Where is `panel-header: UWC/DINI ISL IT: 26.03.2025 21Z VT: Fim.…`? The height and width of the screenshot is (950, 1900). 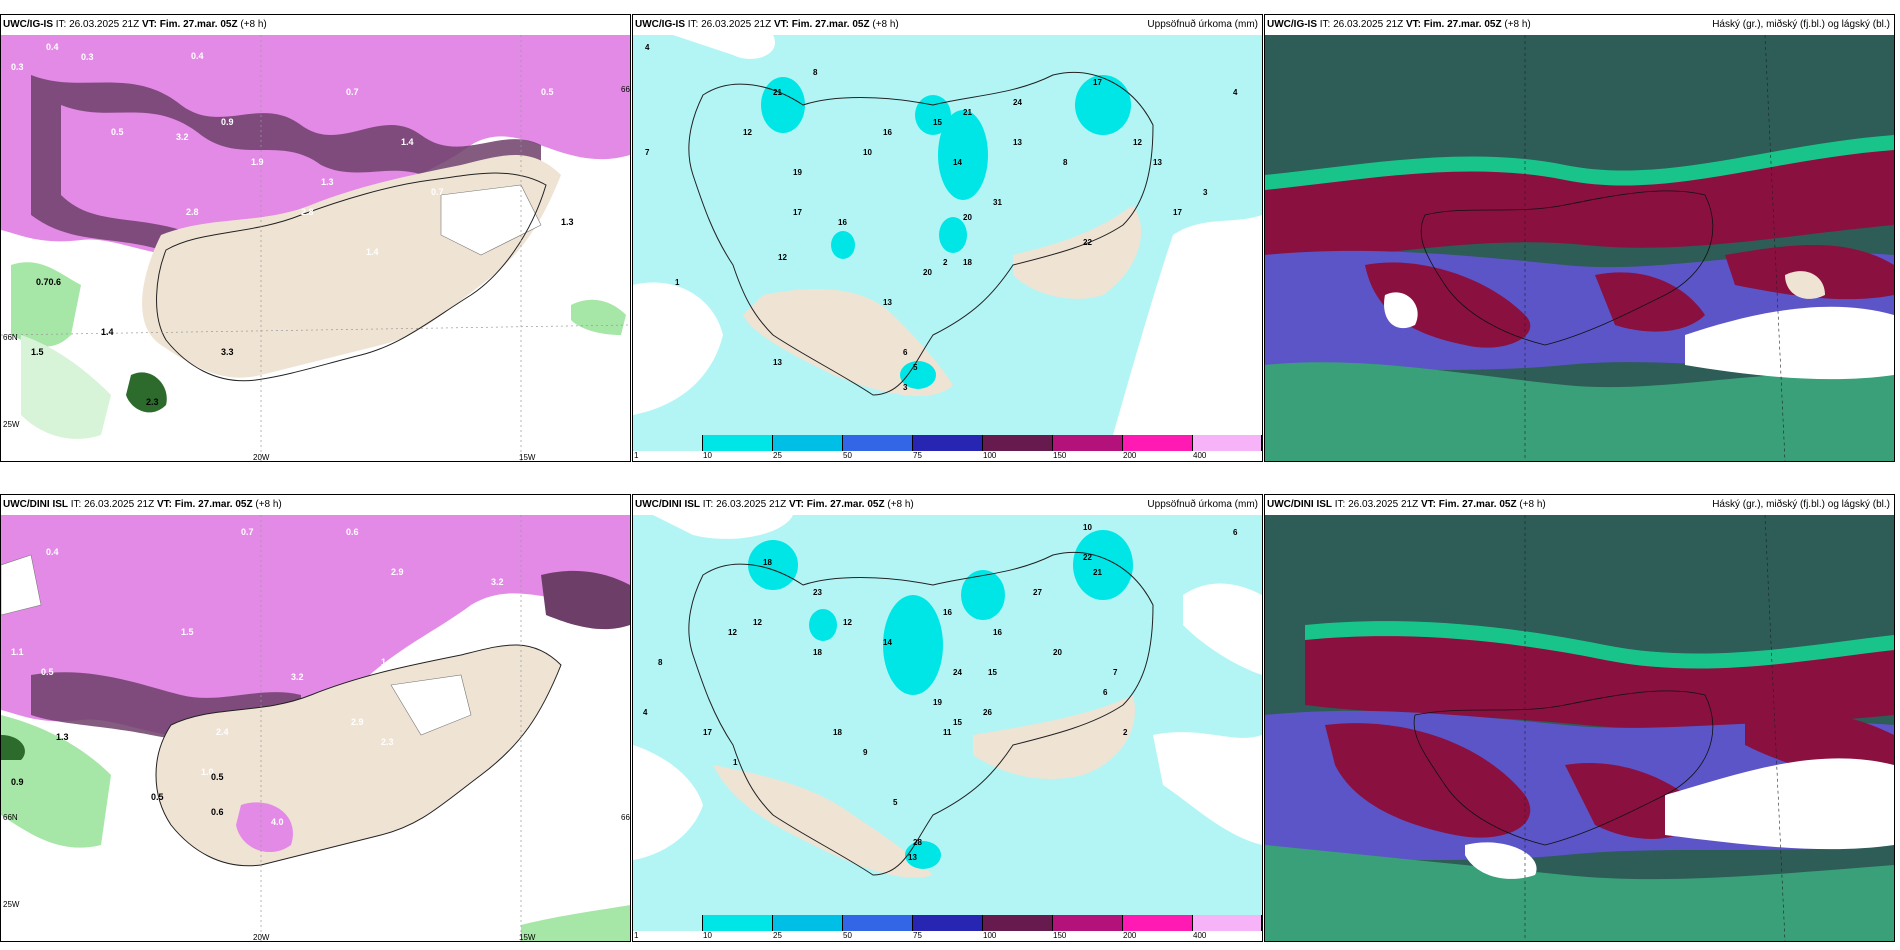 panel-header: UWC/DINI ISL IT: 26.03.2025 21Z VT: Fim.… is located at coordinates (946, 504).